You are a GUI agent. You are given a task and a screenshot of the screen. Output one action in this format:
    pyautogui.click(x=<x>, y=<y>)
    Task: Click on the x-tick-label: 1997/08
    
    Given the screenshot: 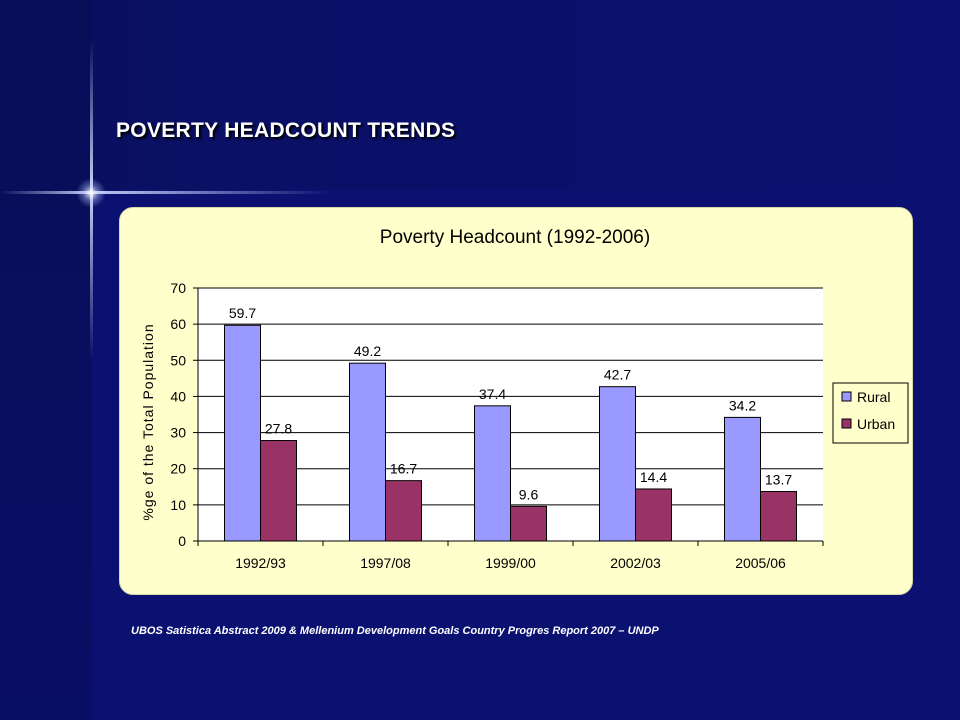 What is the action you would take?
    pyautogui.click(x=385, y=563)
    